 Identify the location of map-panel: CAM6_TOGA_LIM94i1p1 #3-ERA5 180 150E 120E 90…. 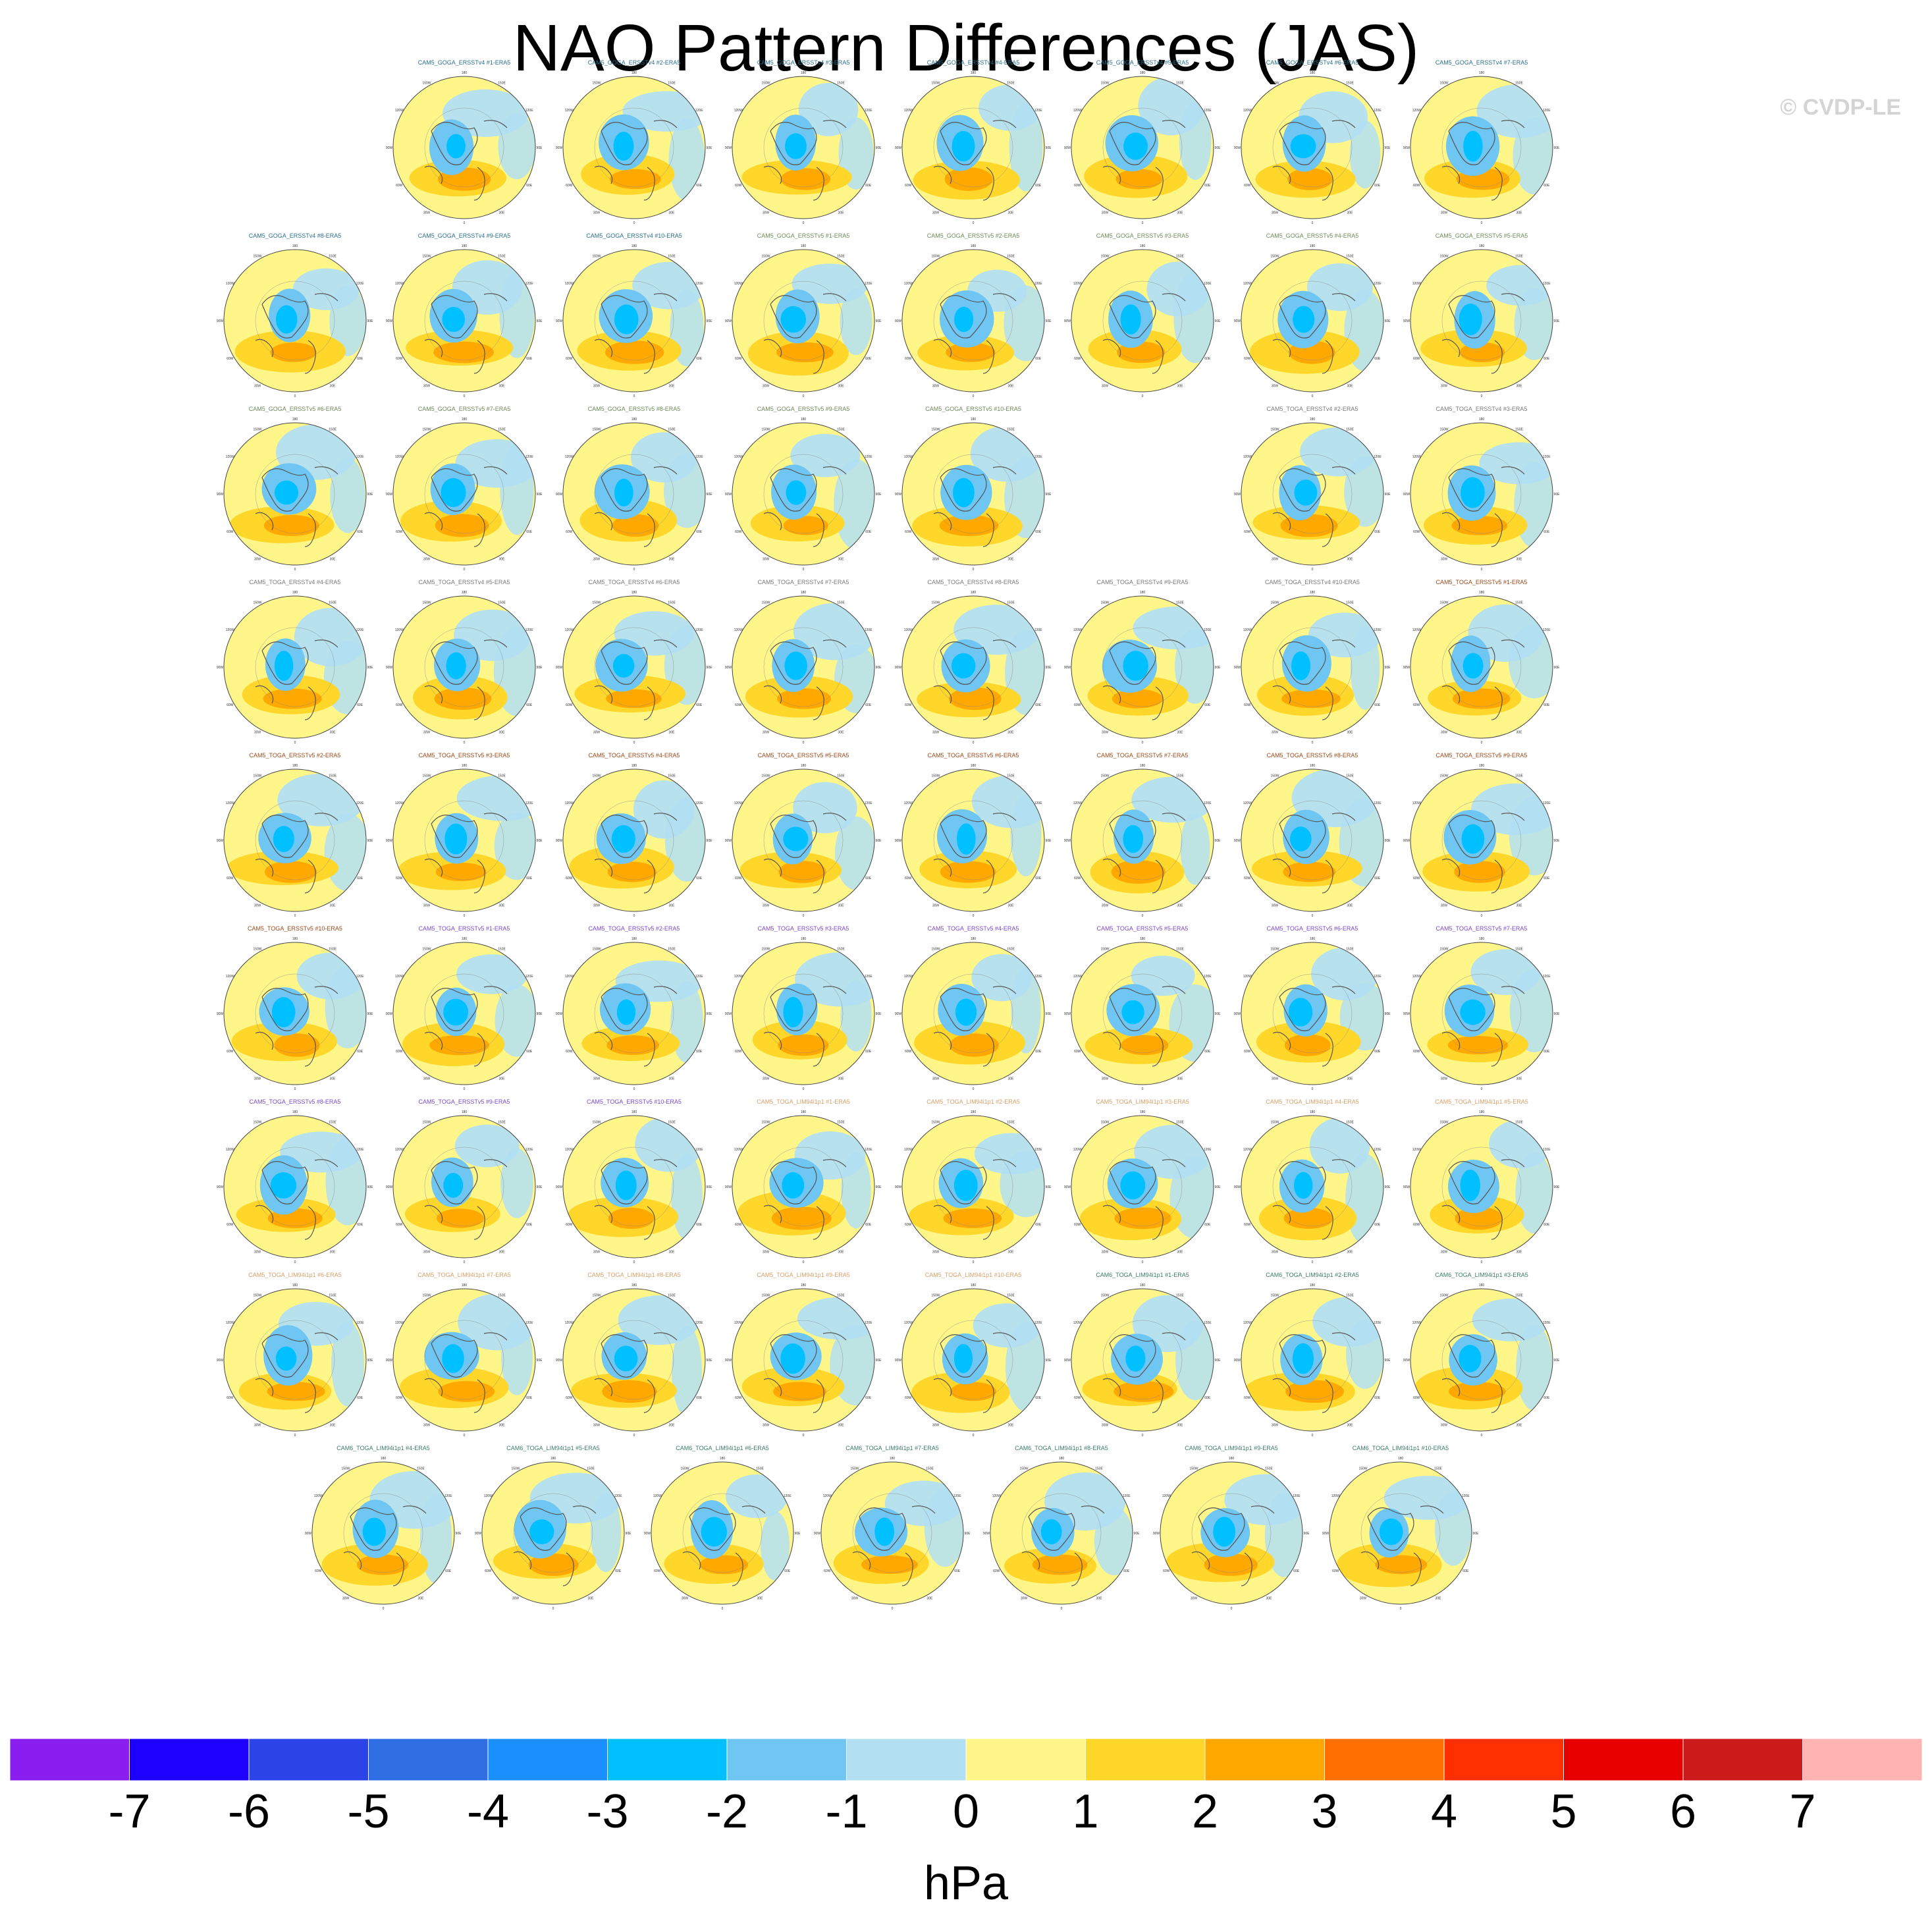
(1482, 1356).